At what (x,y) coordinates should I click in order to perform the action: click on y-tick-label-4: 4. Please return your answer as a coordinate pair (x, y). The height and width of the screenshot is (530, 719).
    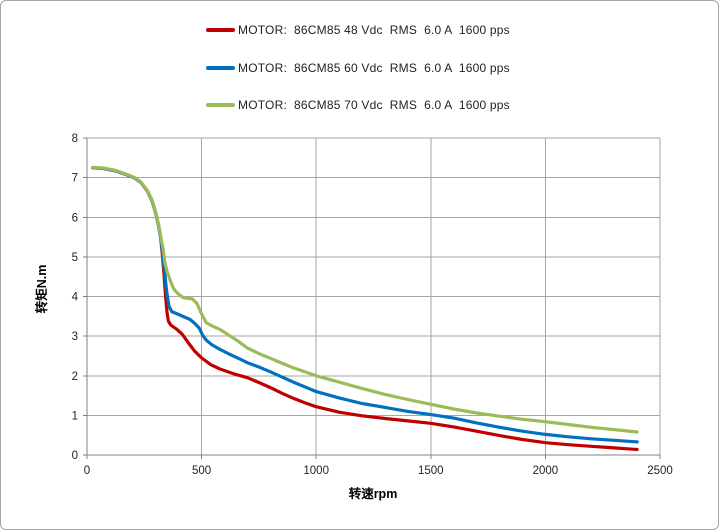
    Looking at the image, I should click on (75, 298).